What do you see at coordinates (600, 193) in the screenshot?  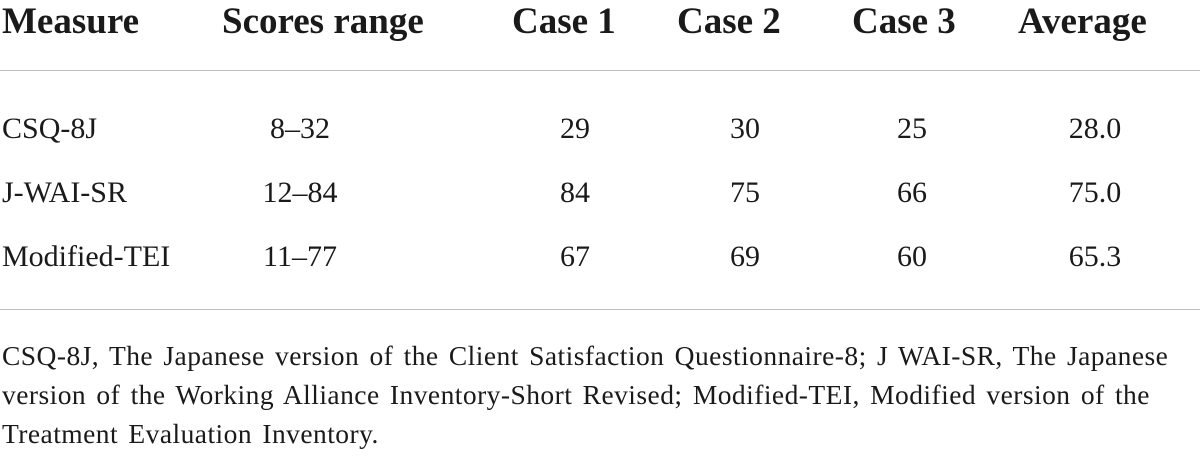 I see `table-row: J-WAI-SR 12–84 84 75 66 75.0` at bounding box center [600, 193].